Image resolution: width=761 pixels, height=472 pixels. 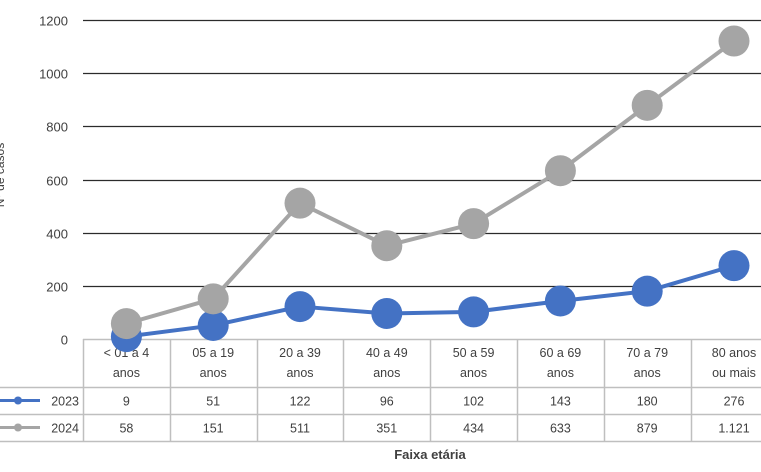 I want to click on table-cell-value: 9, so click(x=126, y=402).